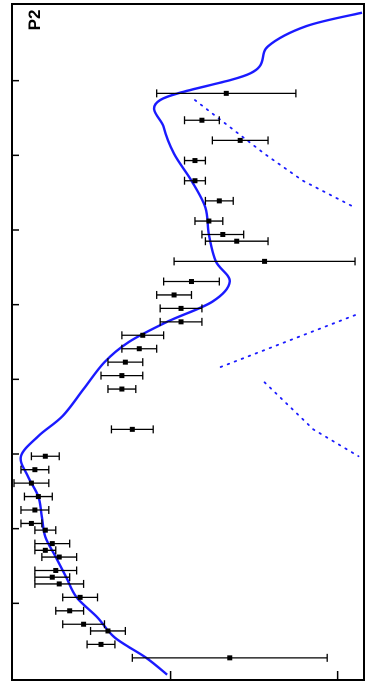  What do you see at coordinates (15, 342) in the screenshot?
I see `left-axis-ticks` at bounding box center [15, 342].